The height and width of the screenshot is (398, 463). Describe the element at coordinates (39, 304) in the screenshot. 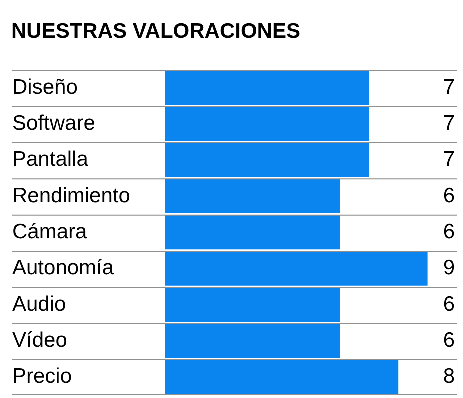

I see `y-tick-label: Audio` at that location.